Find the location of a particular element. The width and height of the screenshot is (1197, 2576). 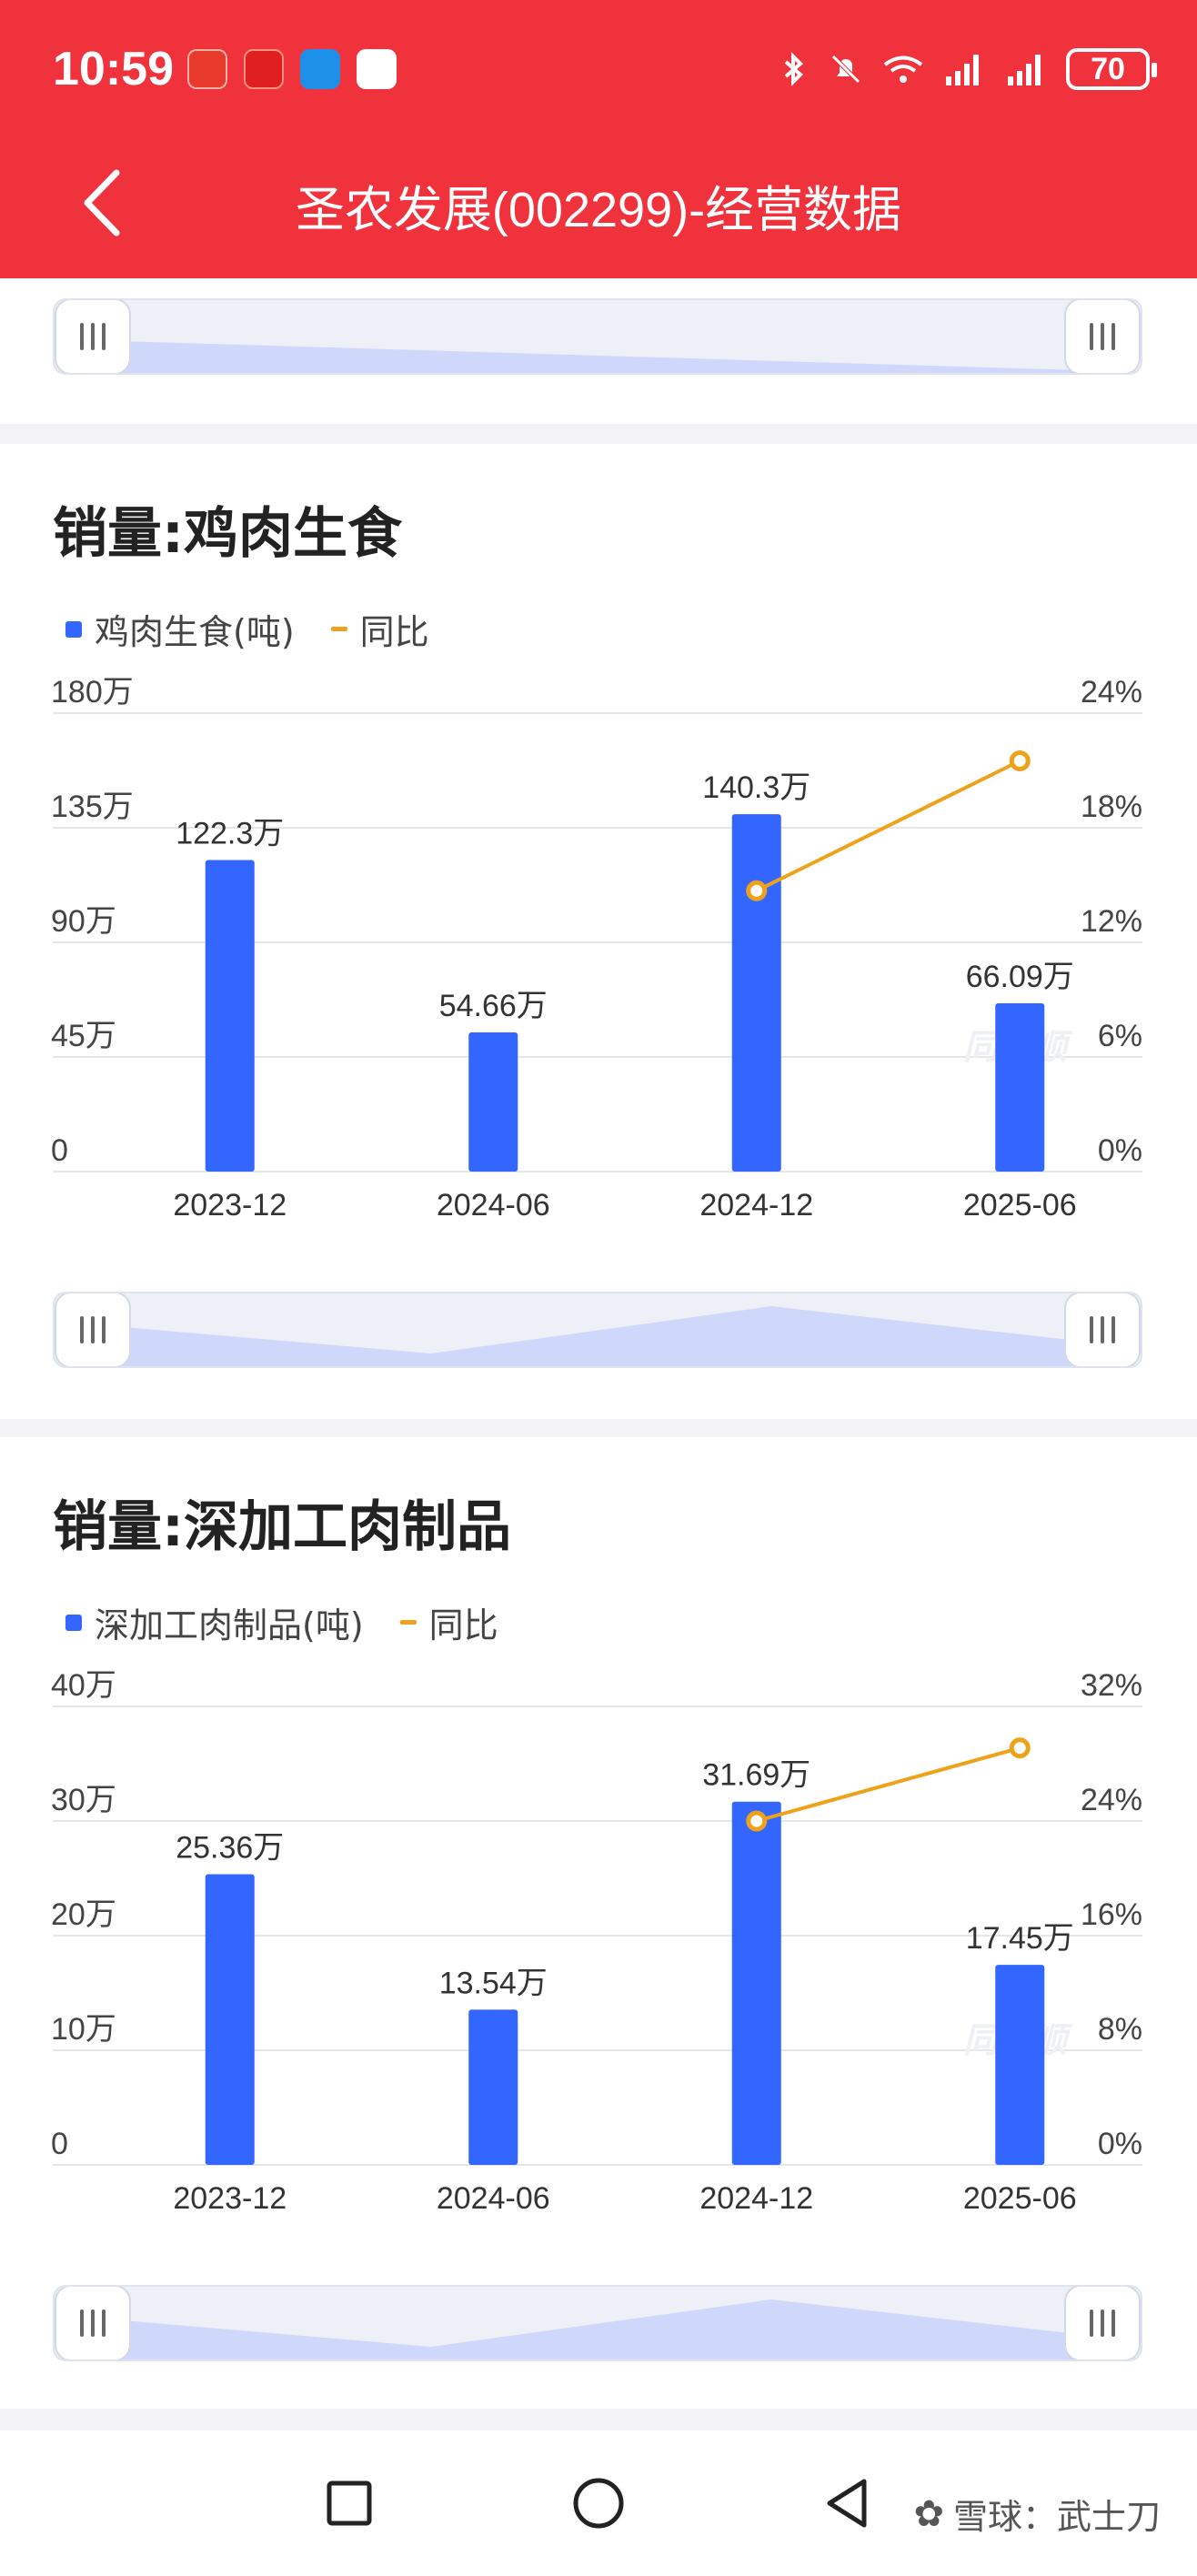

y-axis-left-tick: 45万 is located at coordinates (83, 1036).